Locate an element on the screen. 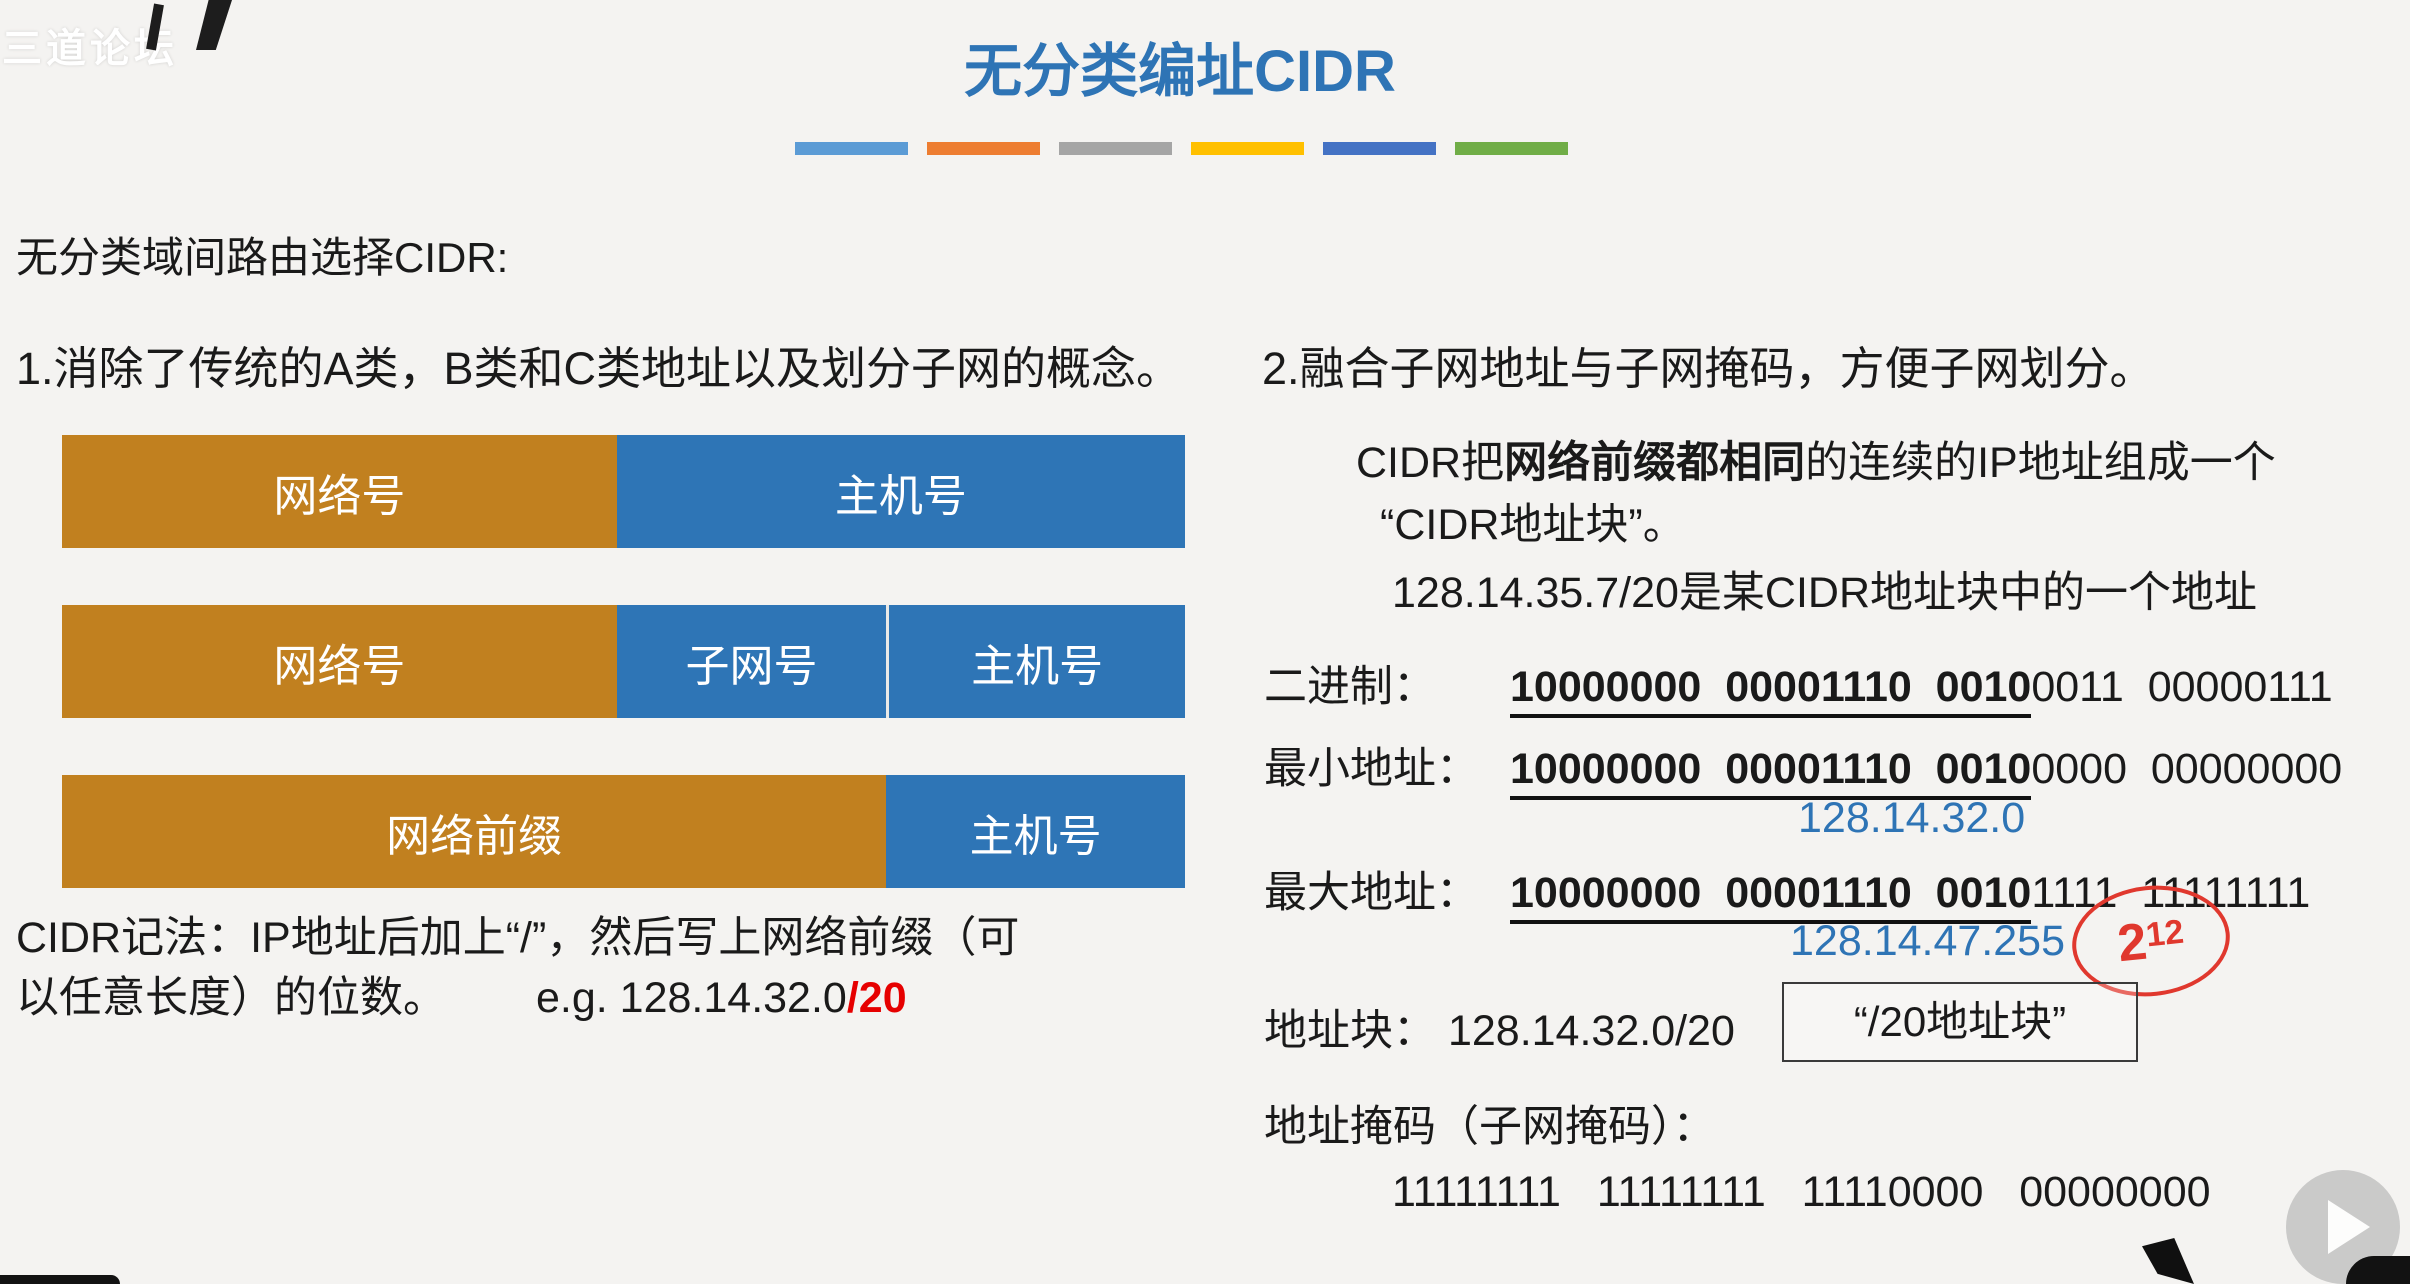  video-corner-right is located at coordinates (2378, 1270).